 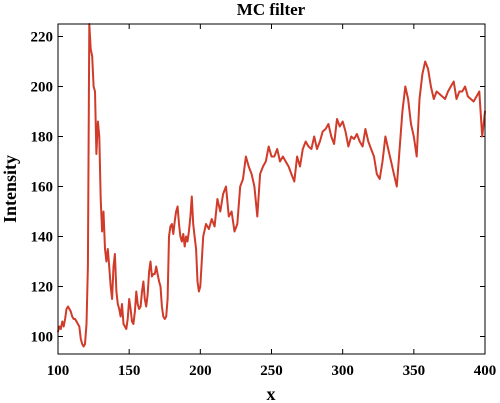 What do you see at coordinates (42, 338) in the screenshot?
I see `y-tick-label: 100` at bounding box center [42, 338].